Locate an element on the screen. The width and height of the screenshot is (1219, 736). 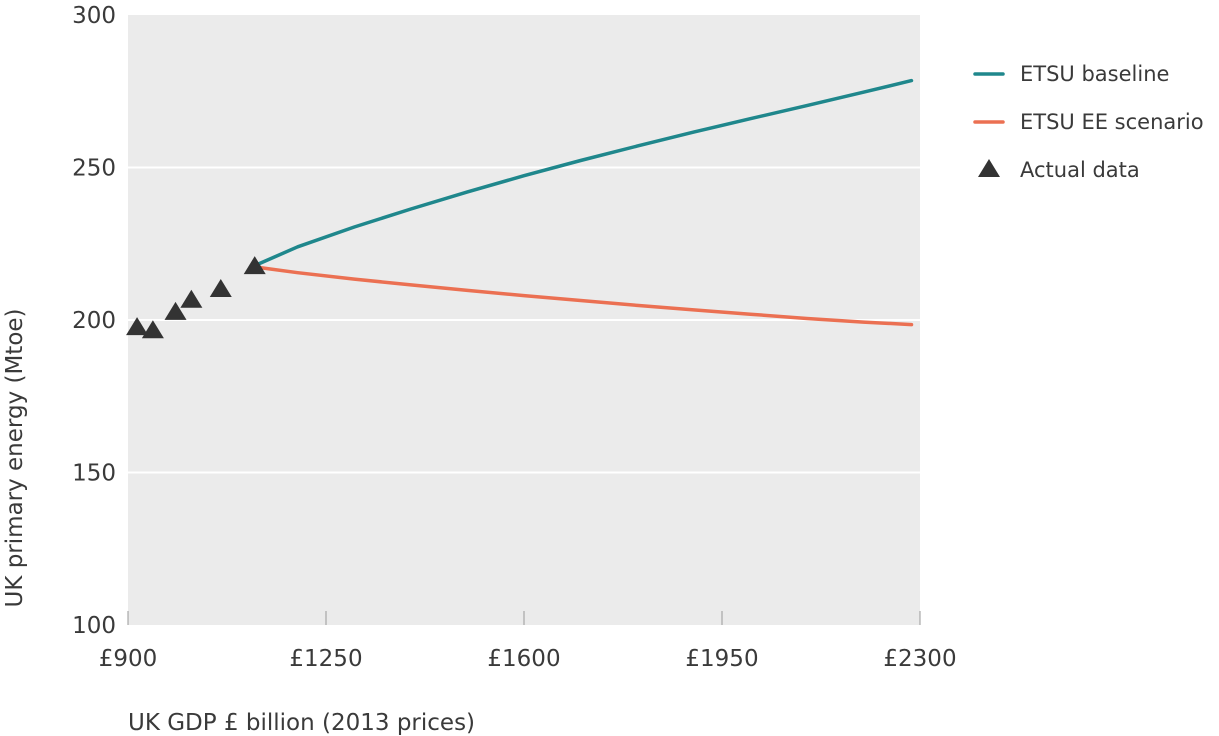
legend-swatch is located at coordinates (989, 168).